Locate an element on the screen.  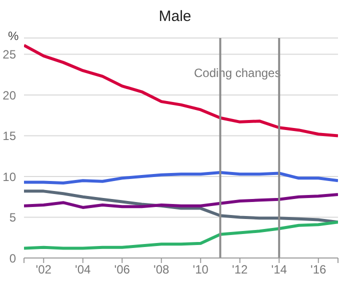
y-axis-title: % is located at coordinates (13, 36).